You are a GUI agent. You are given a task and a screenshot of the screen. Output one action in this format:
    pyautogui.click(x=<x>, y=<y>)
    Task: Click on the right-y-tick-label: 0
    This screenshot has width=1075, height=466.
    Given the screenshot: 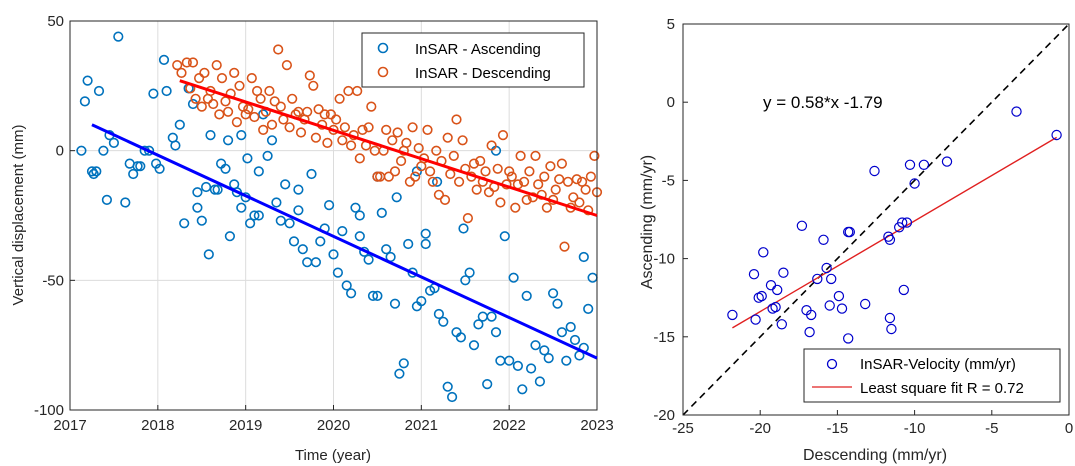 What is the action you would take?
    pyautogui.click(x=671, y=102)
    